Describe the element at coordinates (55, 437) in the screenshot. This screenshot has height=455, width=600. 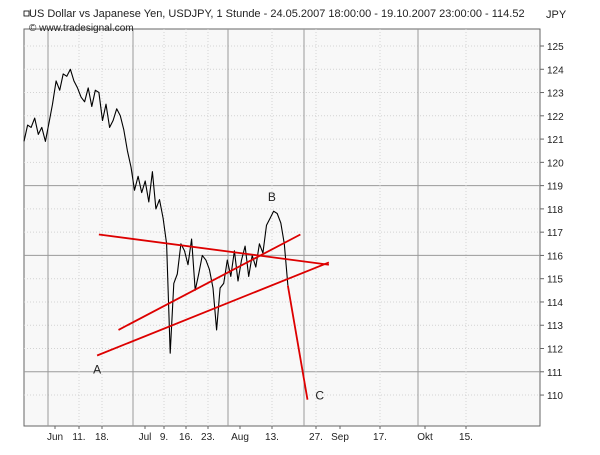
I see `x-tick-label: Jun` at that location.